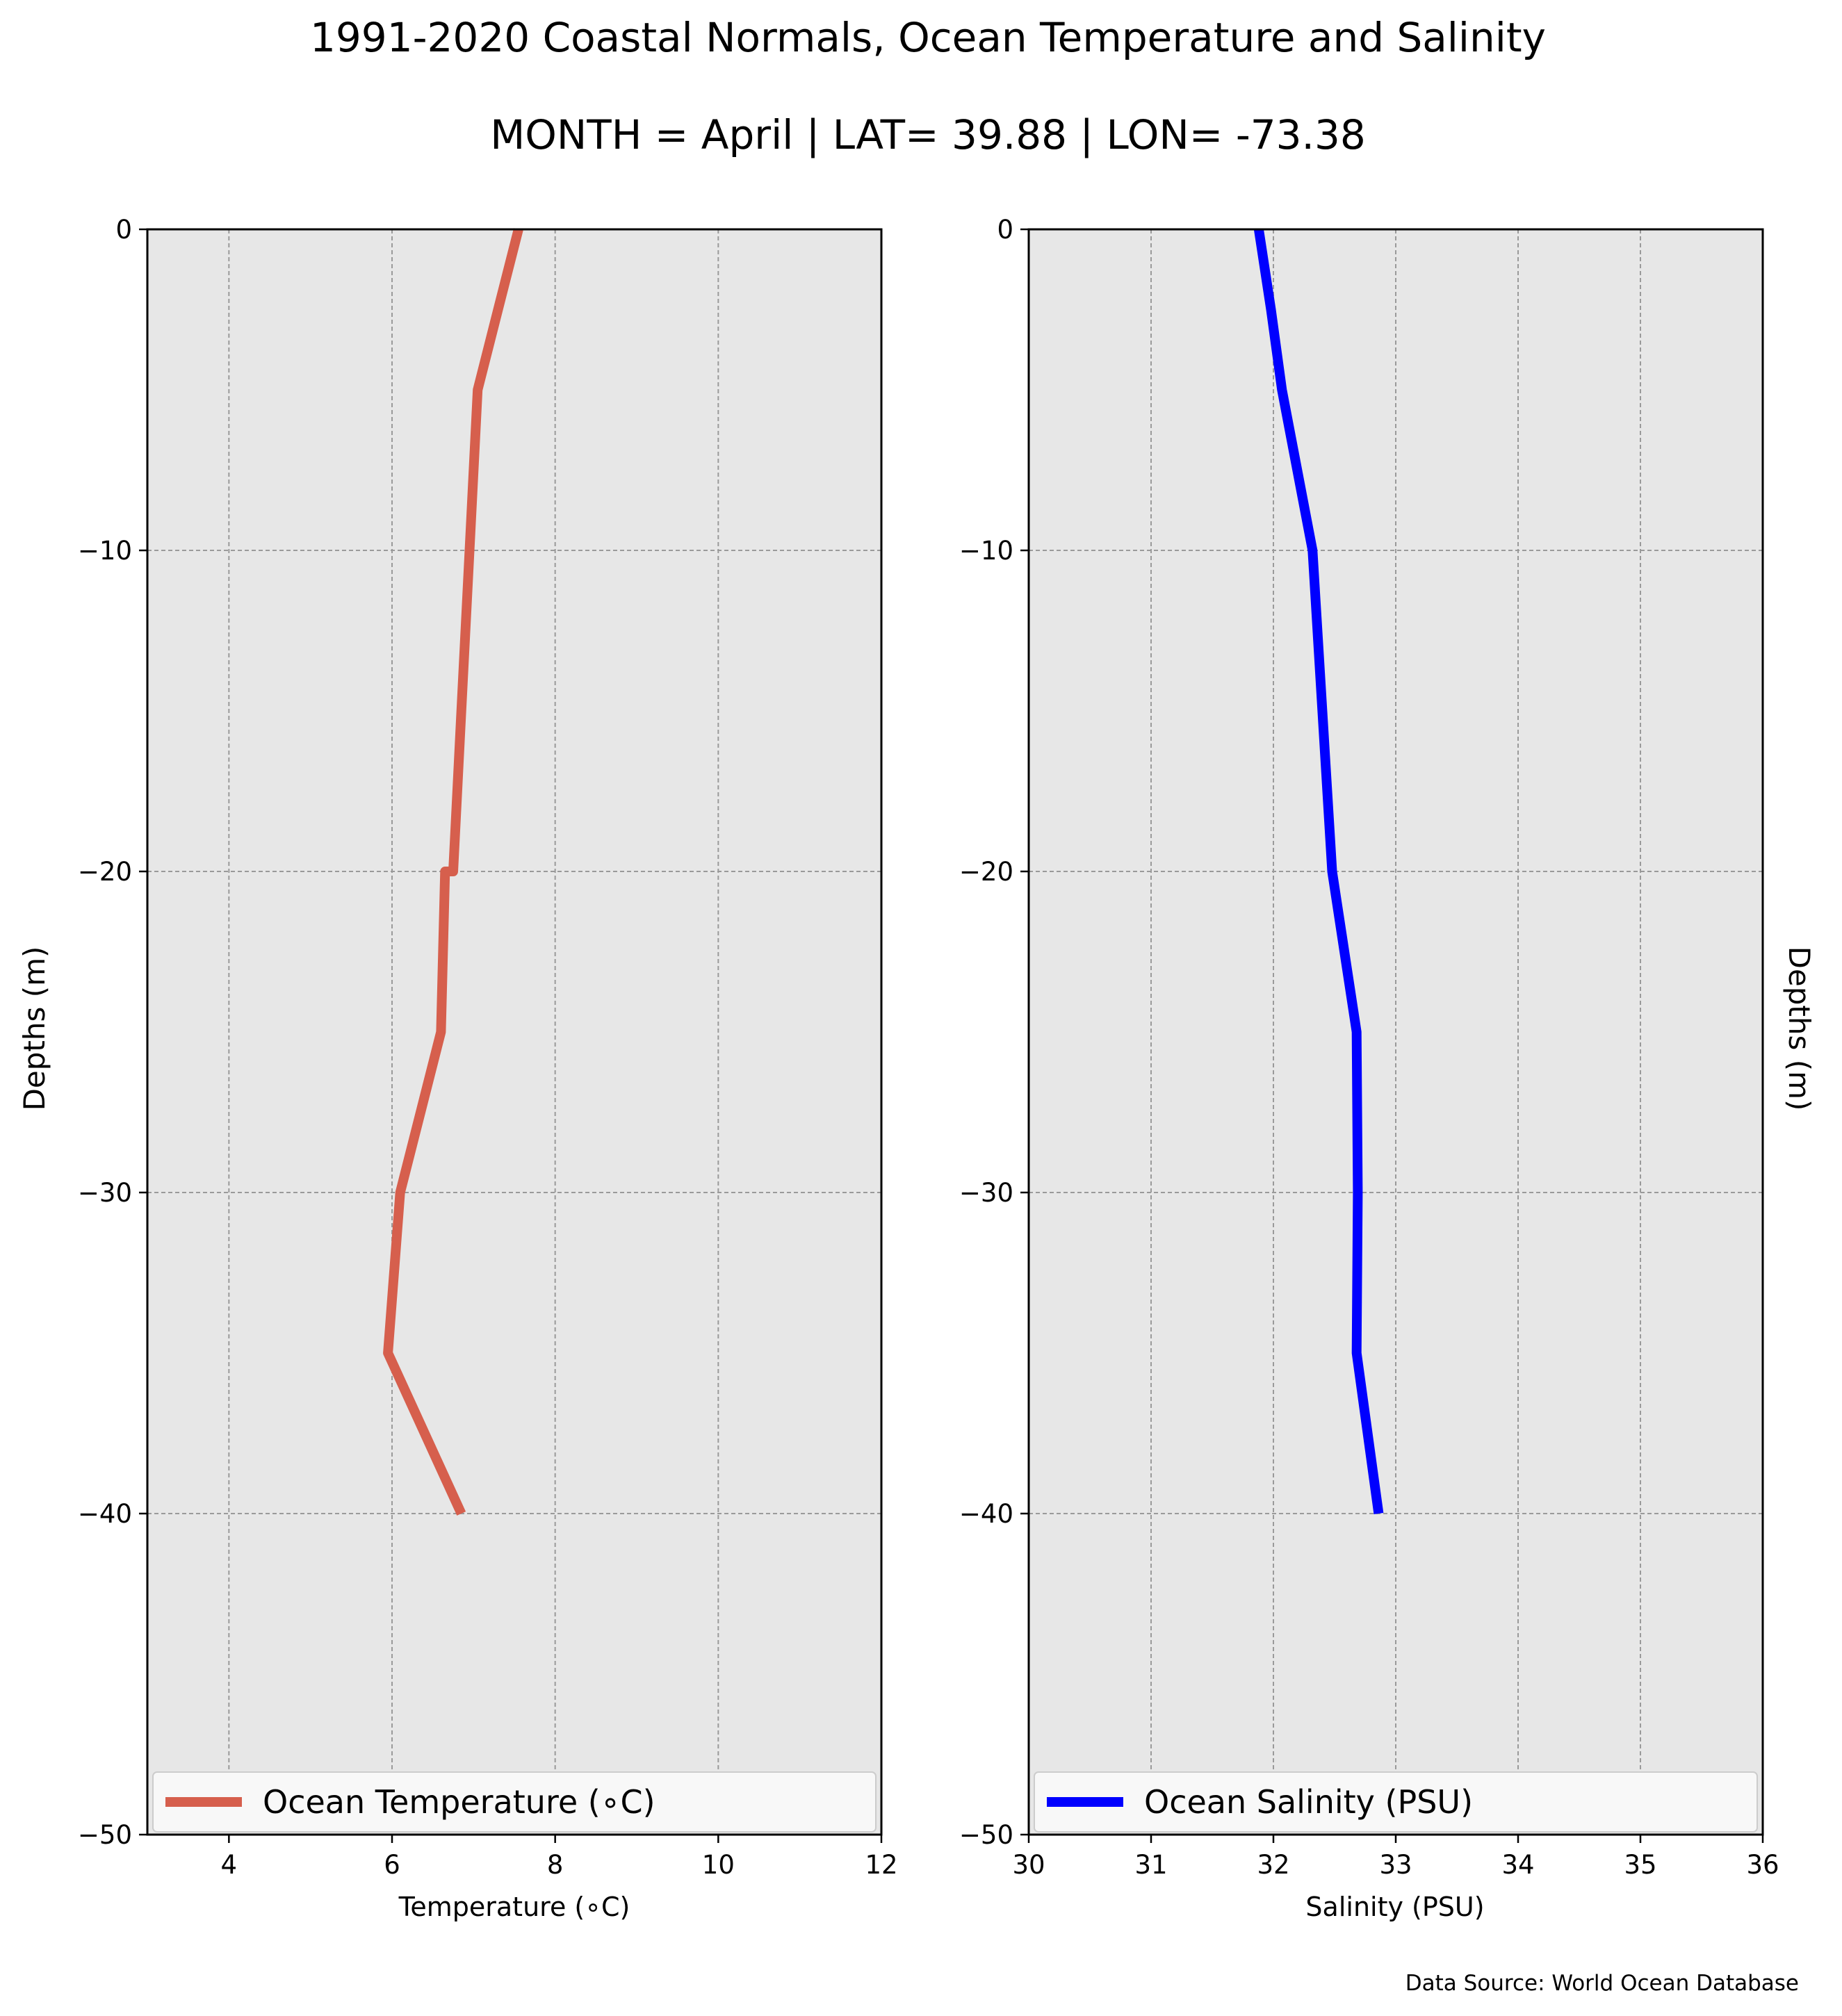 The image size is (1842, 2016). What do you see at coordinates (1318, 871) in the screenshot?
I see `salinity-series-line` at bounding box center [1318, 871].